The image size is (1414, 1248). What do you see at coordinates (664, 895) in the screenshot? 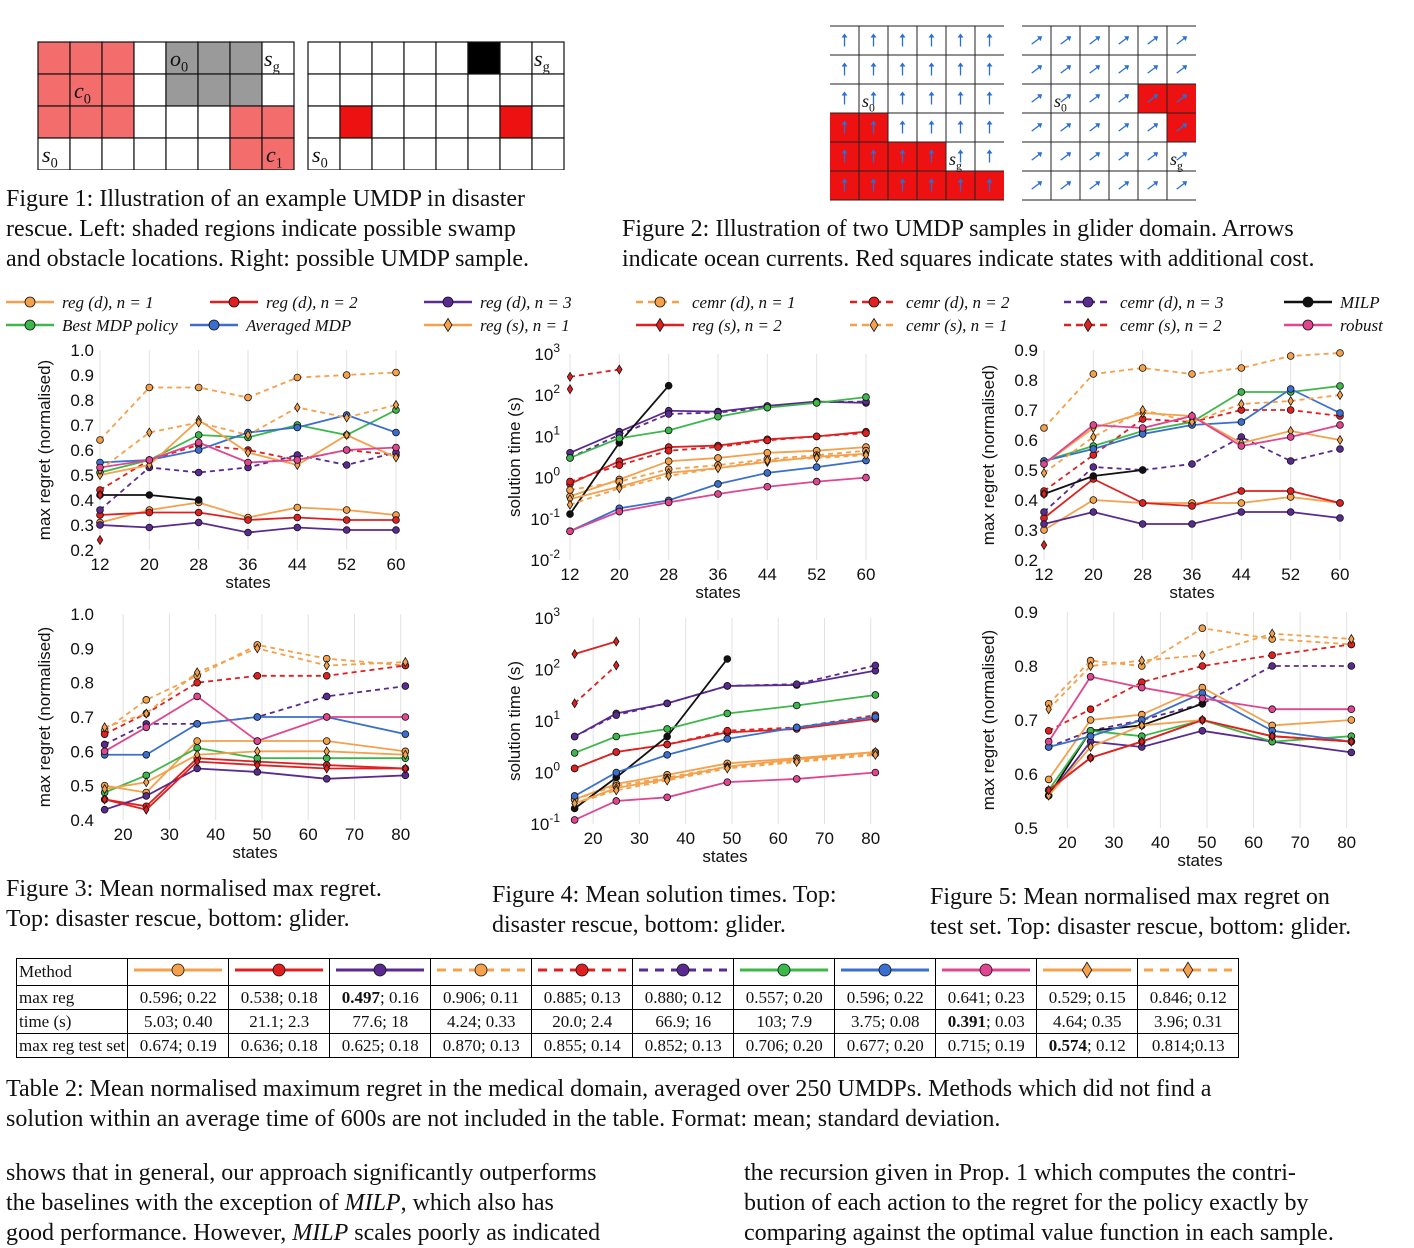
I see `figure-4-caption-line: Figure 4: Mean solution times. Top:` at bounding box center [664, 895].